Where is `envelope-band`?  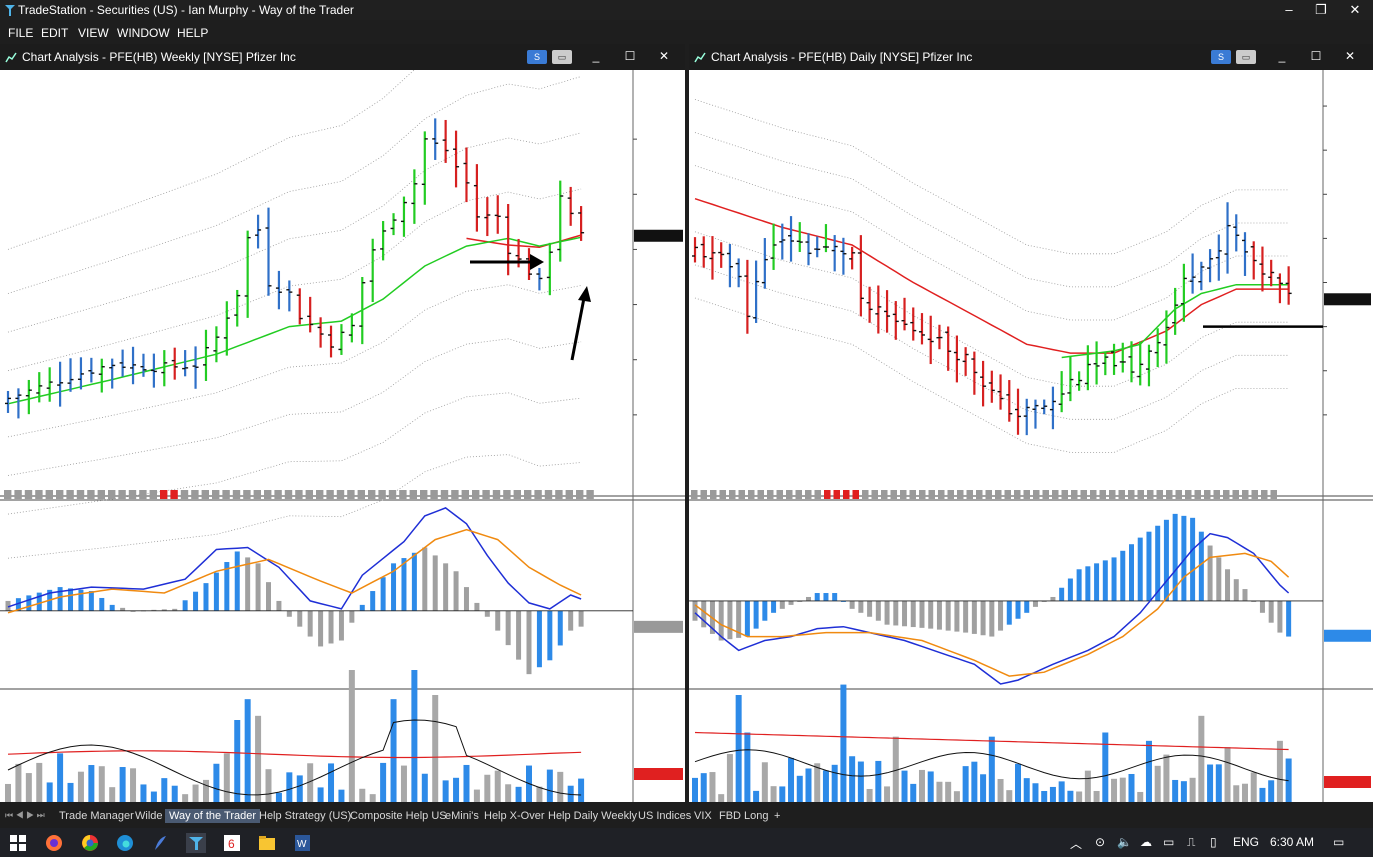
envelope-band is located at coordinates (294, 232).